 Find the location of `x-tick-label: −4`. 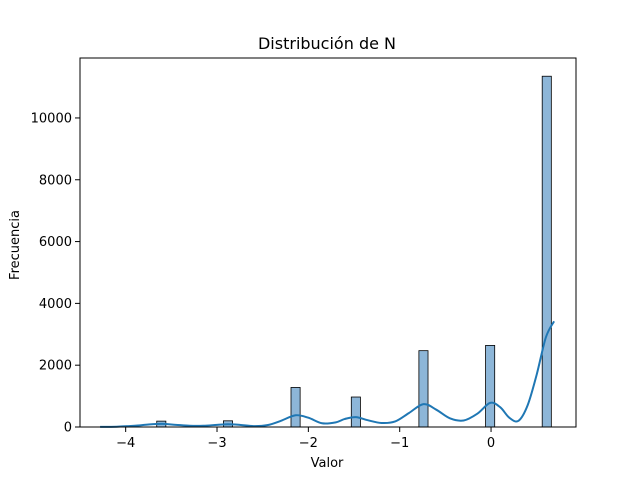

x-tick-label: −4 is located at coordinates (125, 443).